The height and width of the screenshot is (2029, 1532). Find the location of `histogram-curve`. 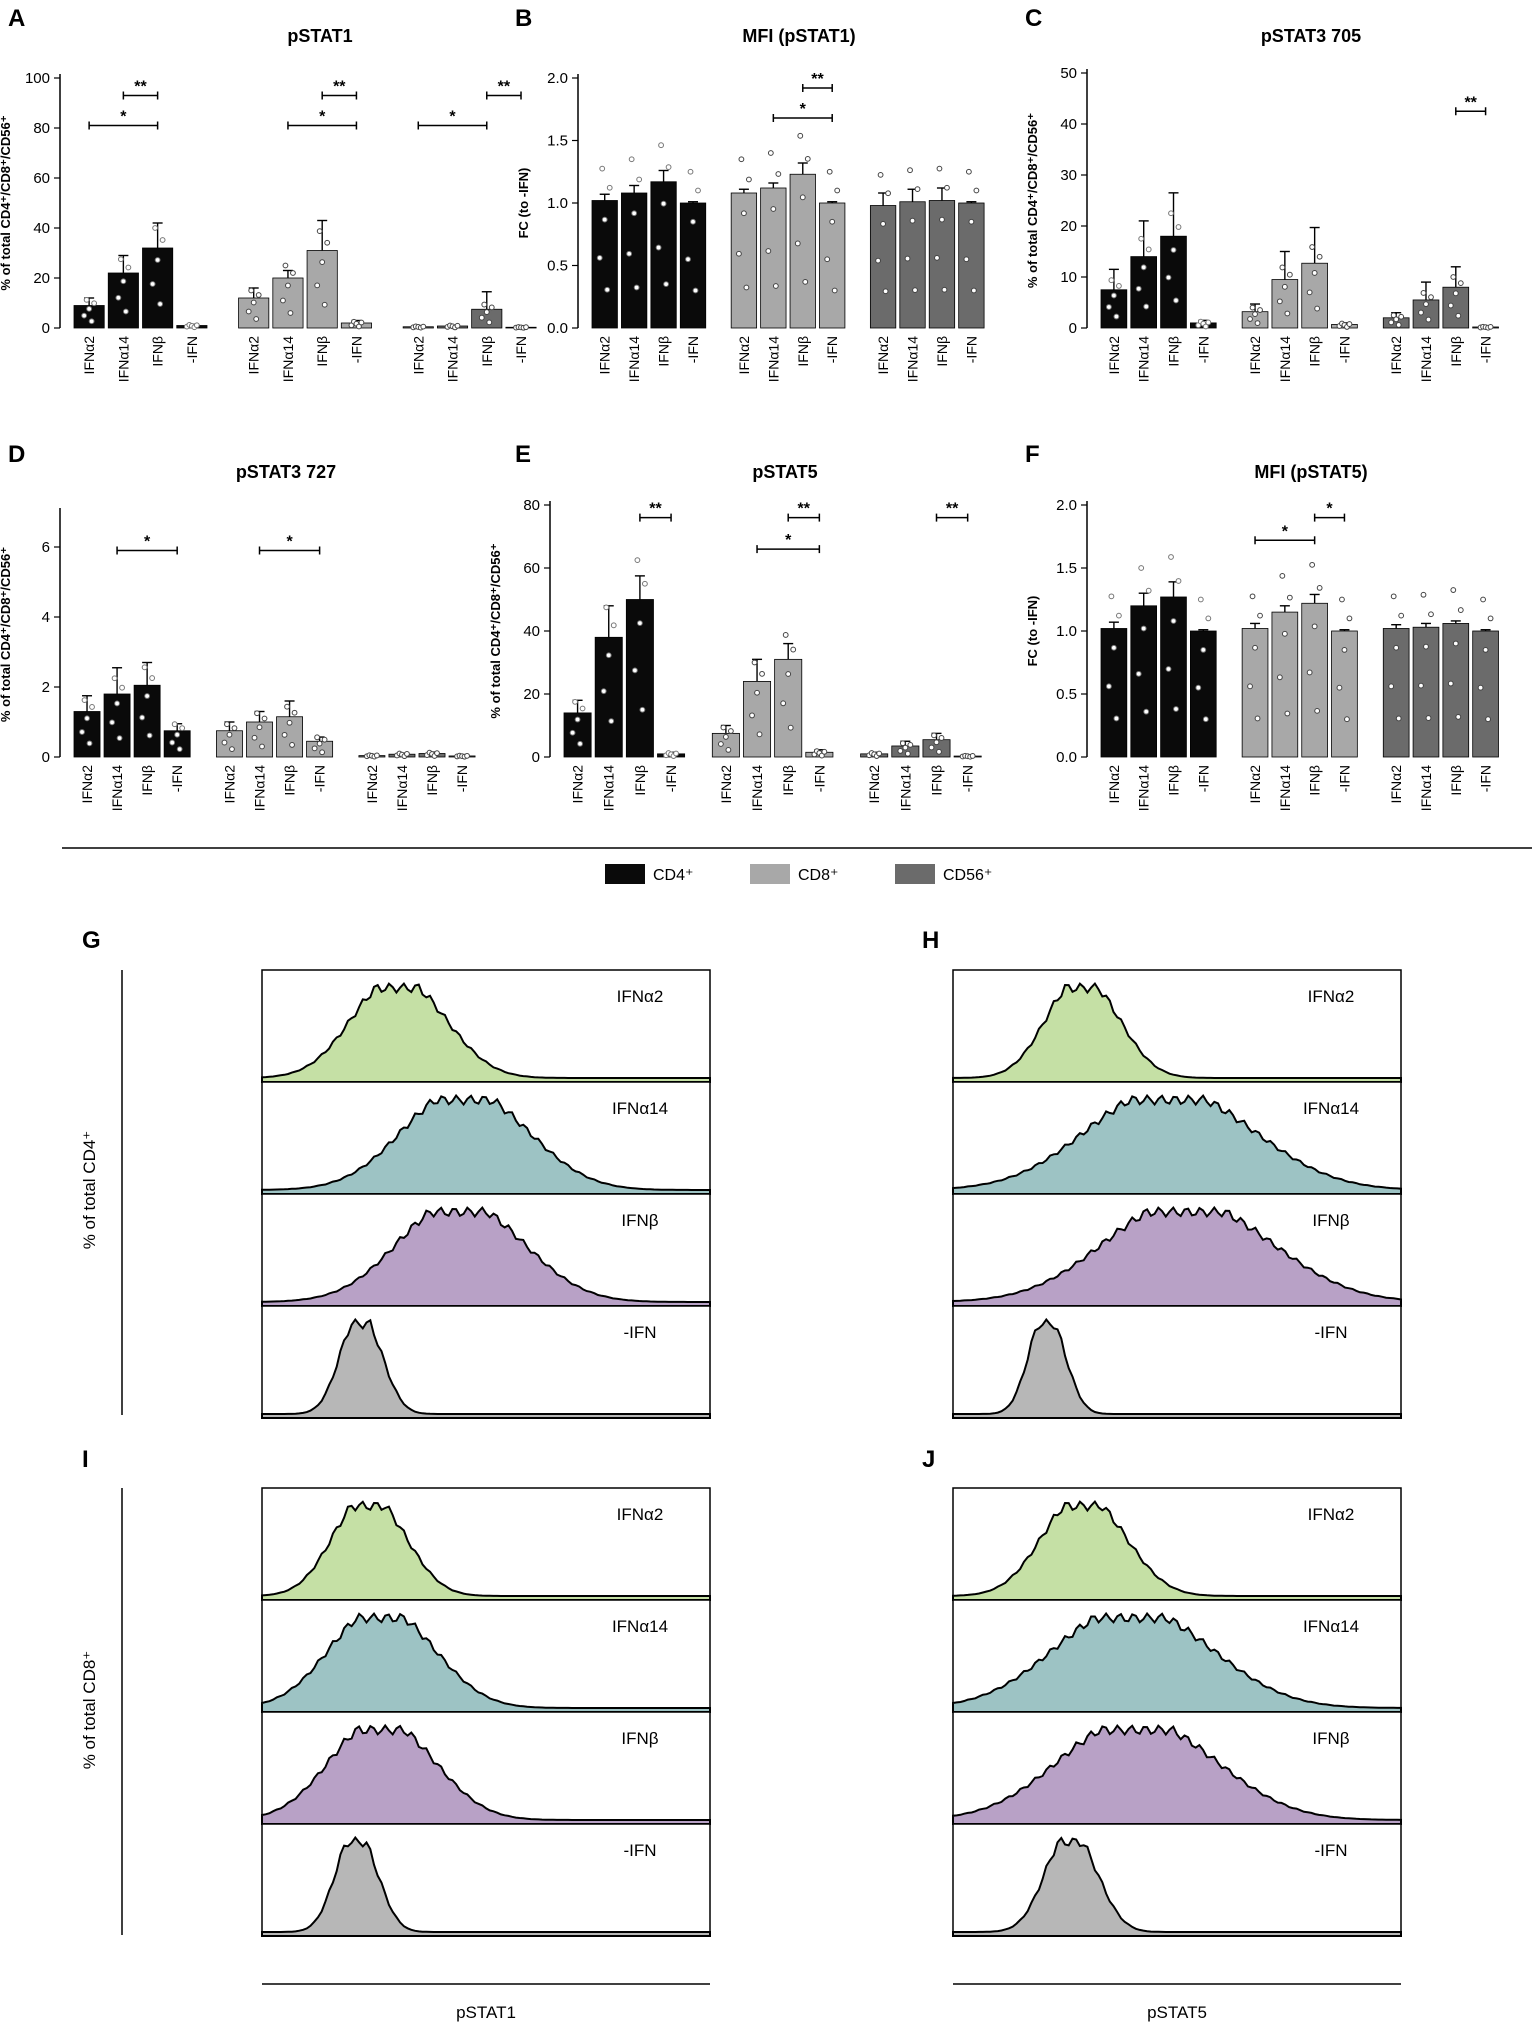

histogram-curve is located at coordinates (486, 1368).